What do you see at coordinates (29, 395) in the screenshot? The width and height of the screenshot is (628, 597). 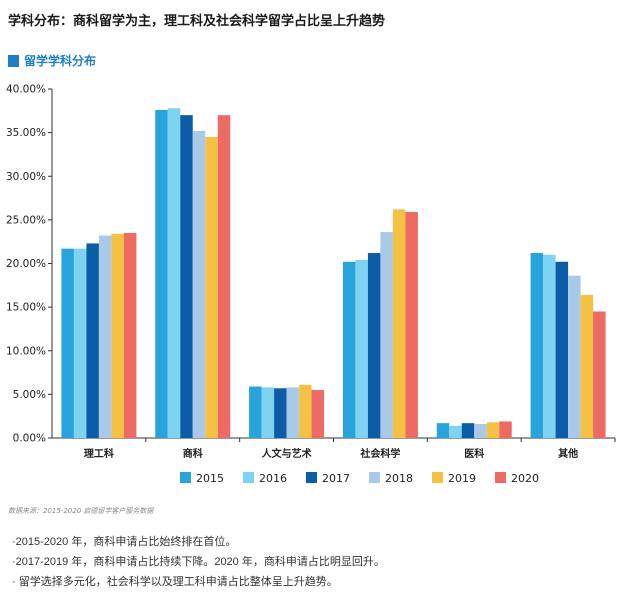 I see `y-tick-label: 5.00%` at bounding box center [29, 395].